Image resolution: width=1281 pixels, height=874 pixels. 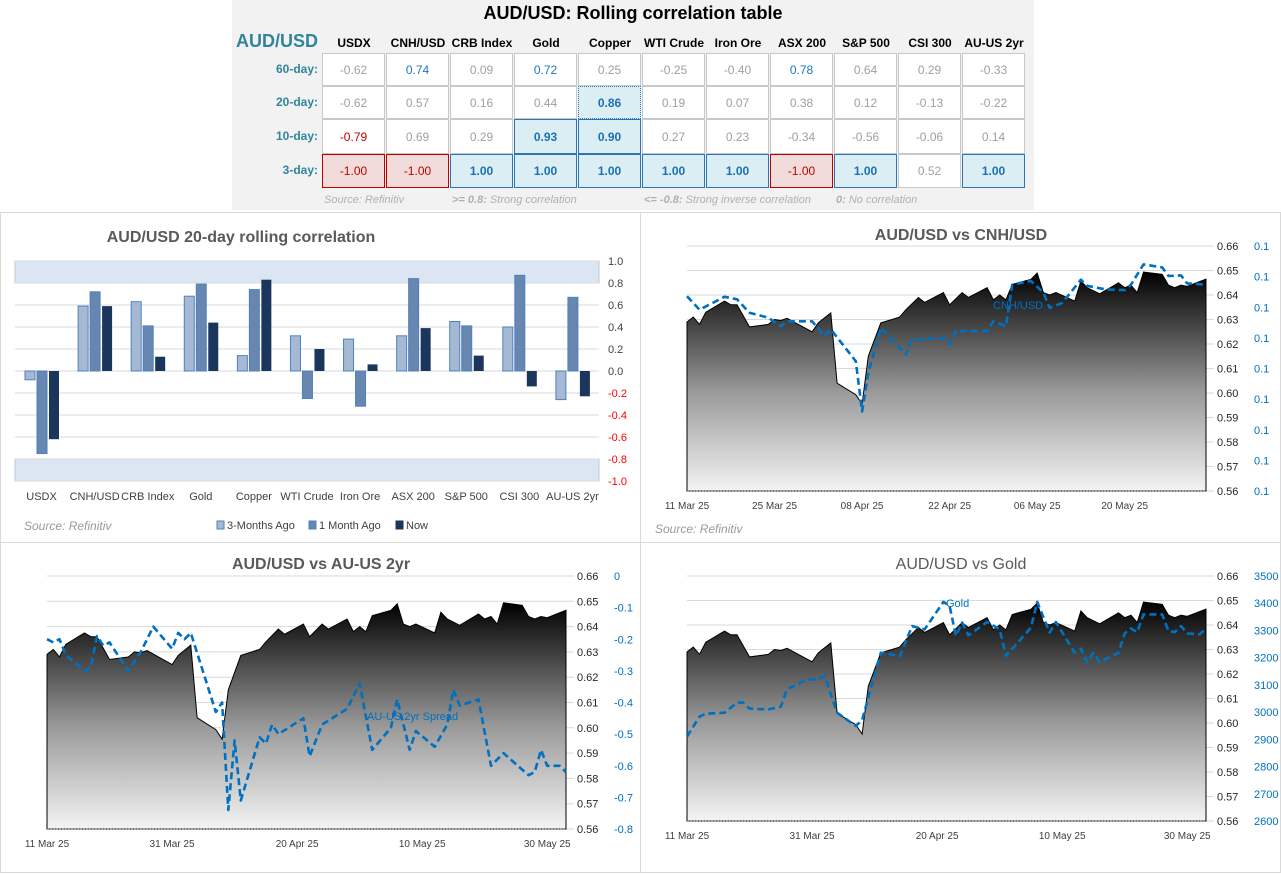 I want to click on x-category-label: ASX 200, so click(x=412, y=497).